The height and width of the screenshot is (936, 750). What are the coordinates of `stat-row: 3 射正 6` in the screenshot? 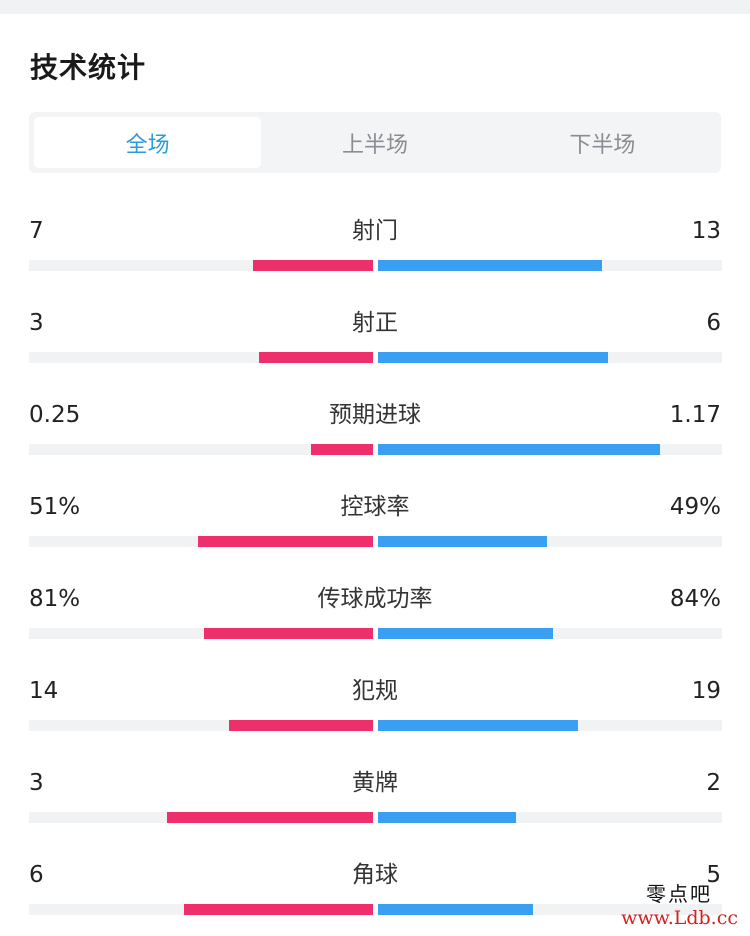 It's located at (375, 346).